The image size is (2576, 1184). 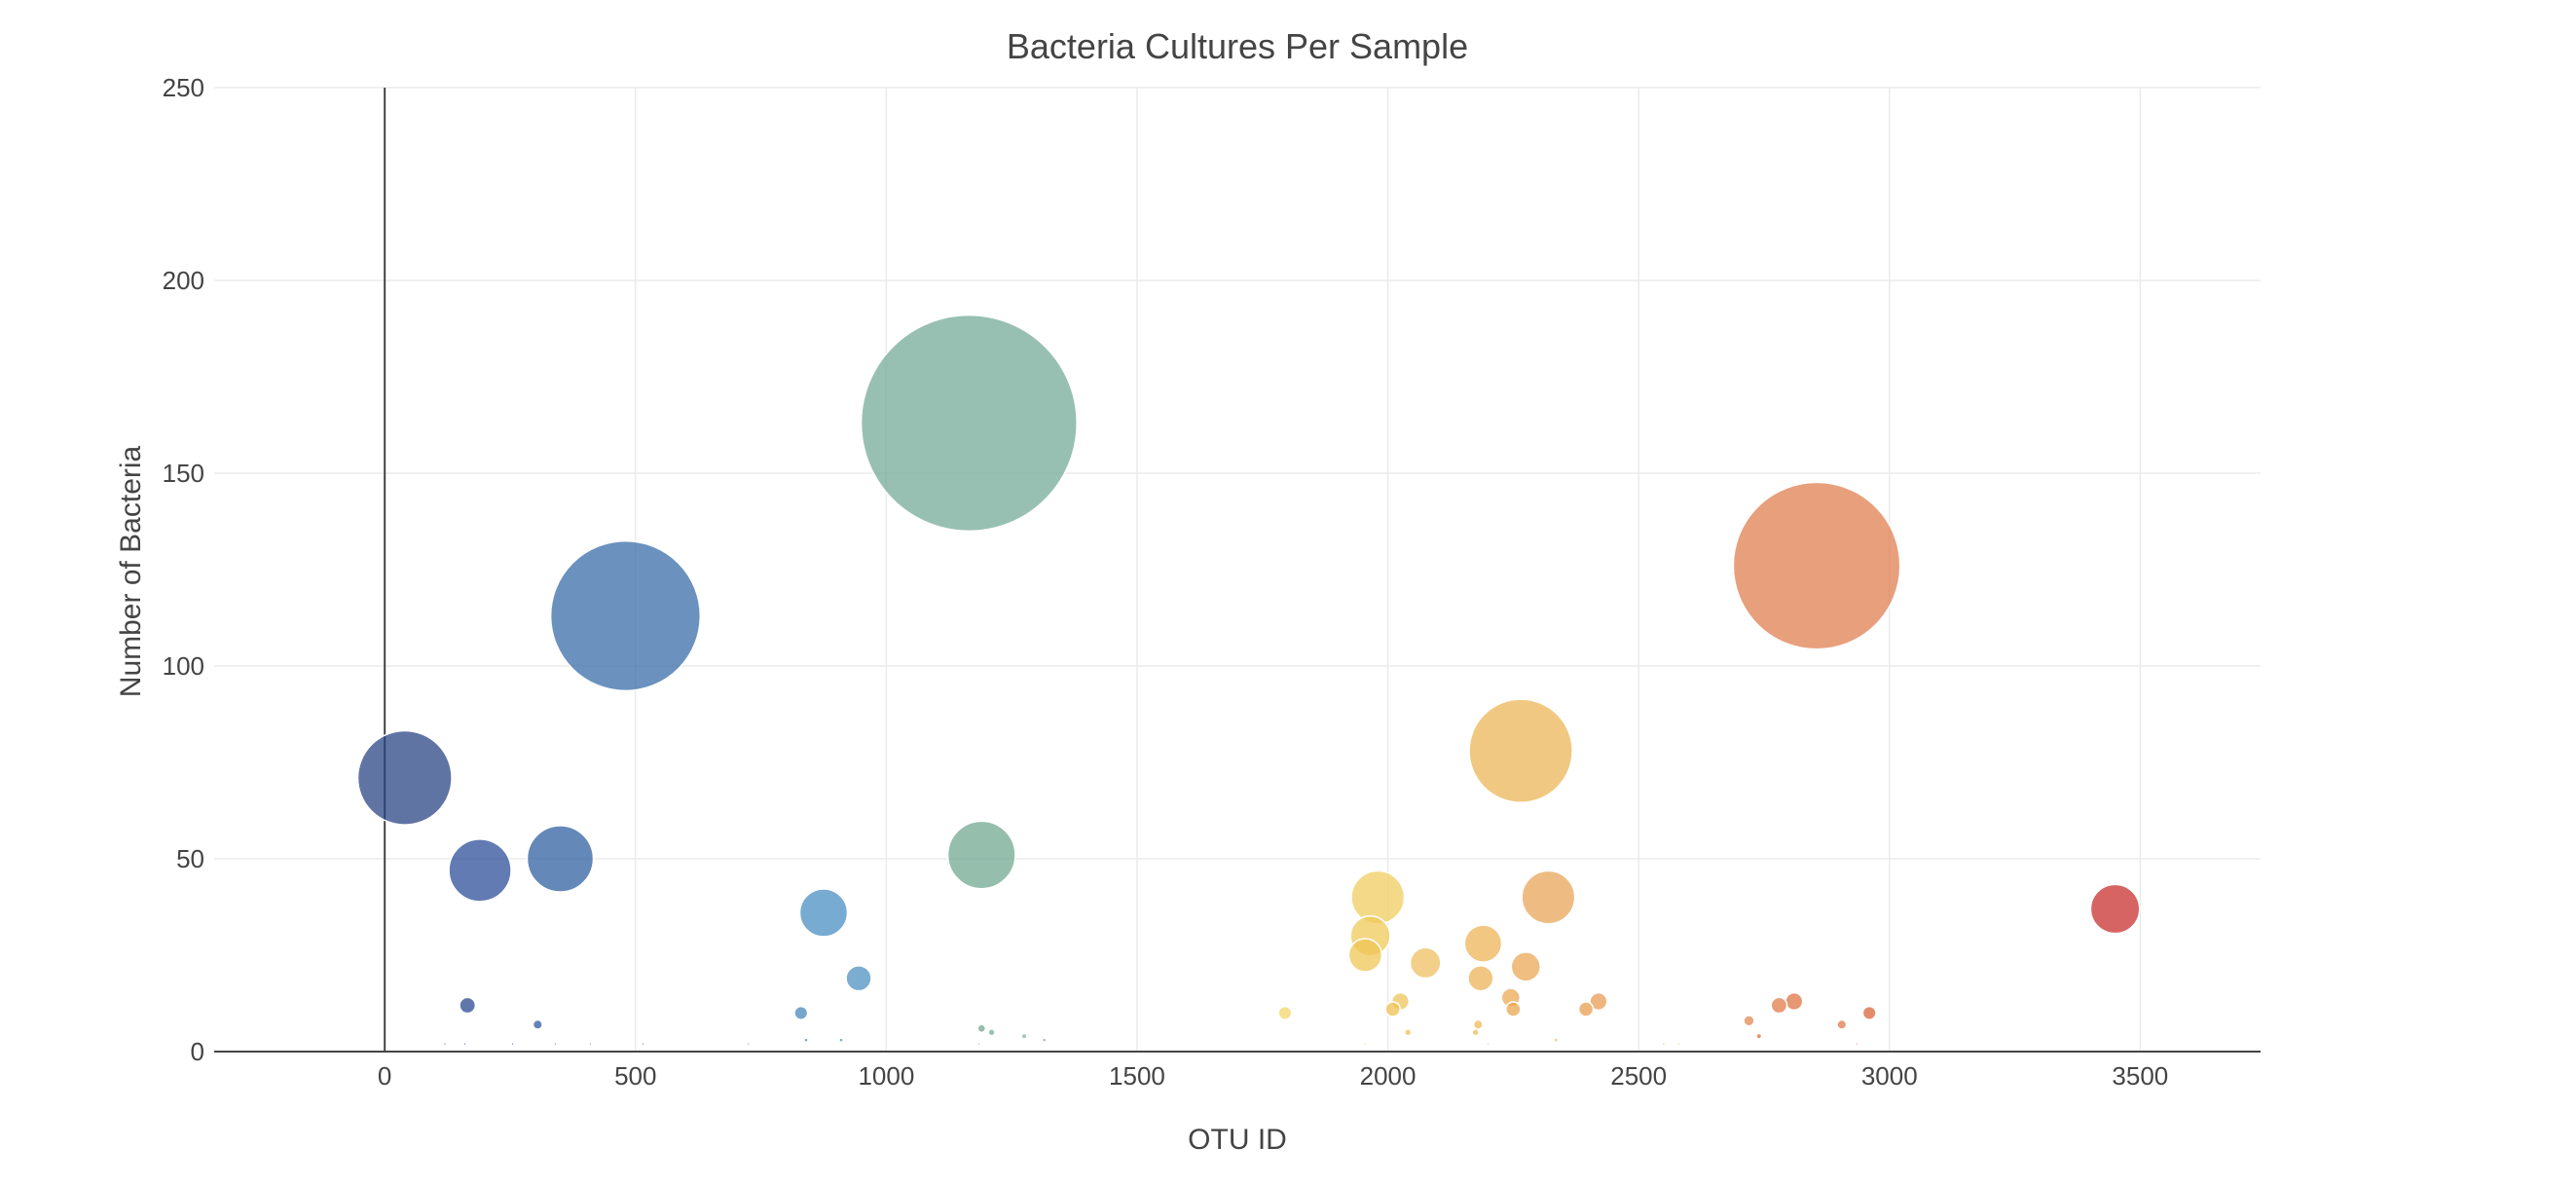 I want to click on x-tick-label: 2000, so click(x=1388, y=1076).